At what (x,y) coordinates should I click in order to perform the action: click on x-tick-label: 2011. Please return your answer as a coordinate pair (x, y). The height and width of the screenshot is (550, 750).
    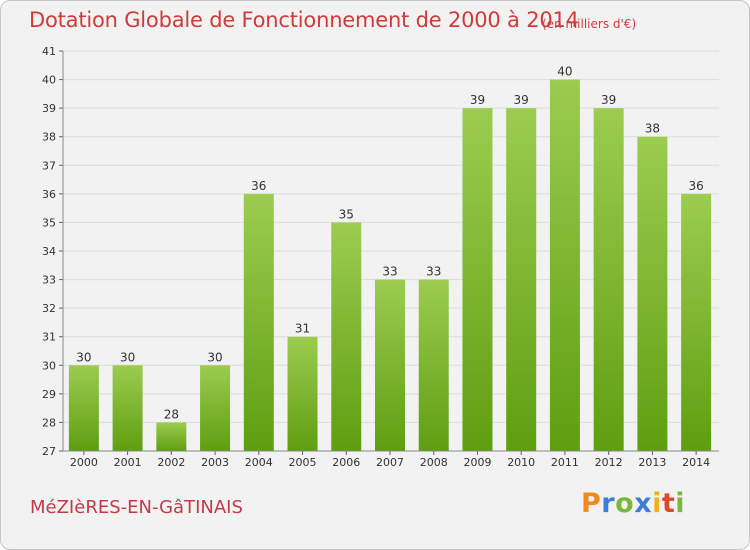
    Looking at the image, I should click on (565, 462).